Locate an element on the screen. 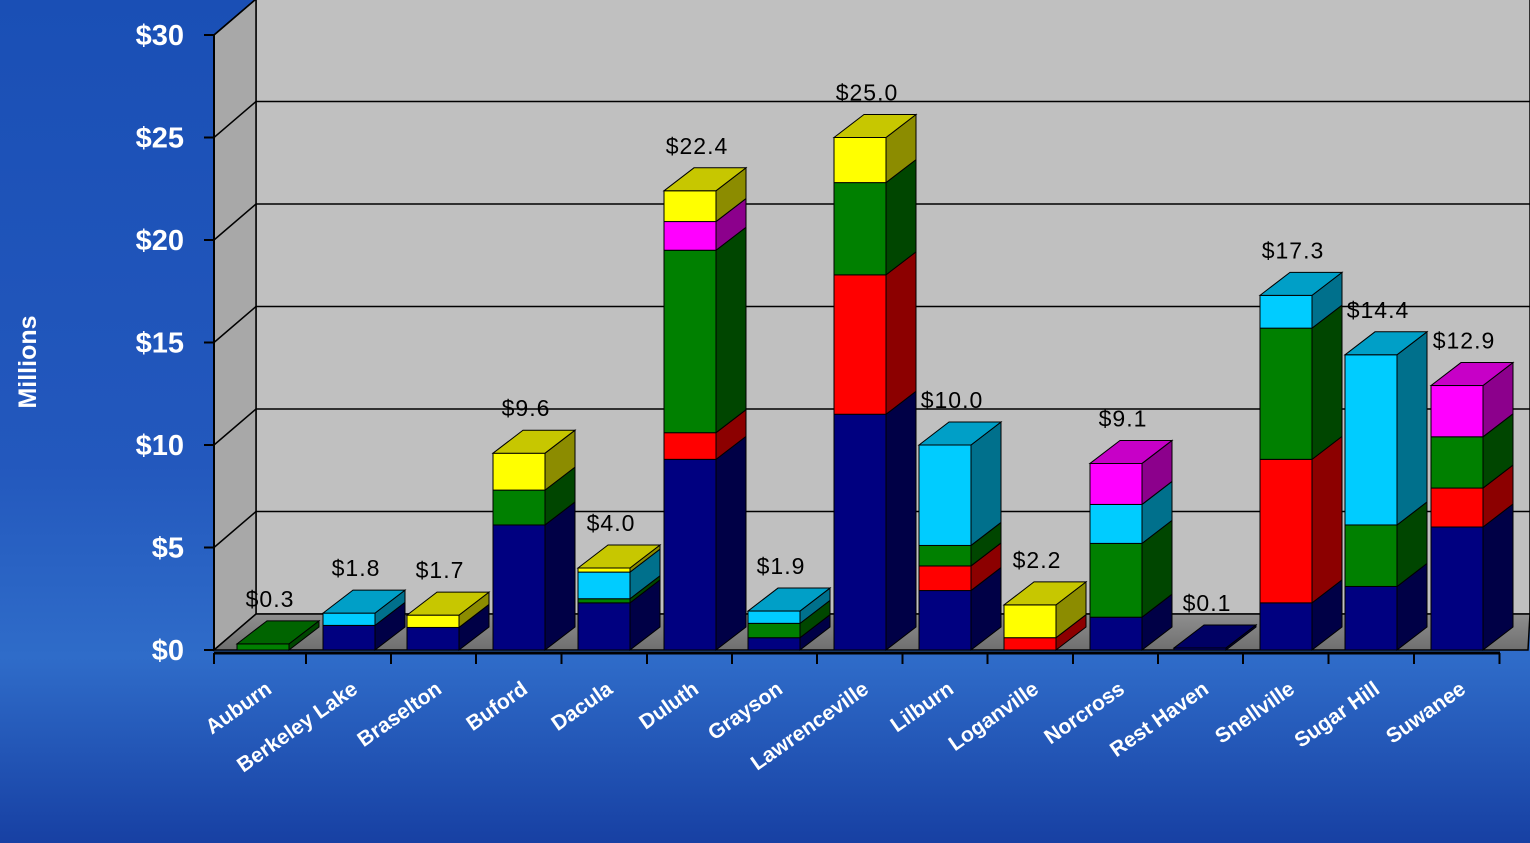 The width and height of the screenshot is (1530, 843). bar-13-seg-3-side is located at coordinates (1412, 428).